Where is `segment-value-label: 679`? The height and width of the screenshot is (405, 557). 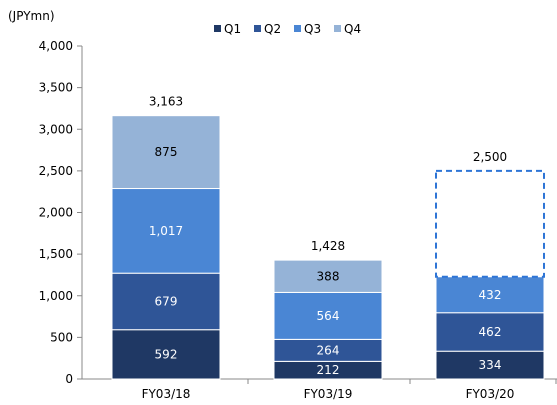
segment-value-label: 679 is located at coordinates (166, 301).